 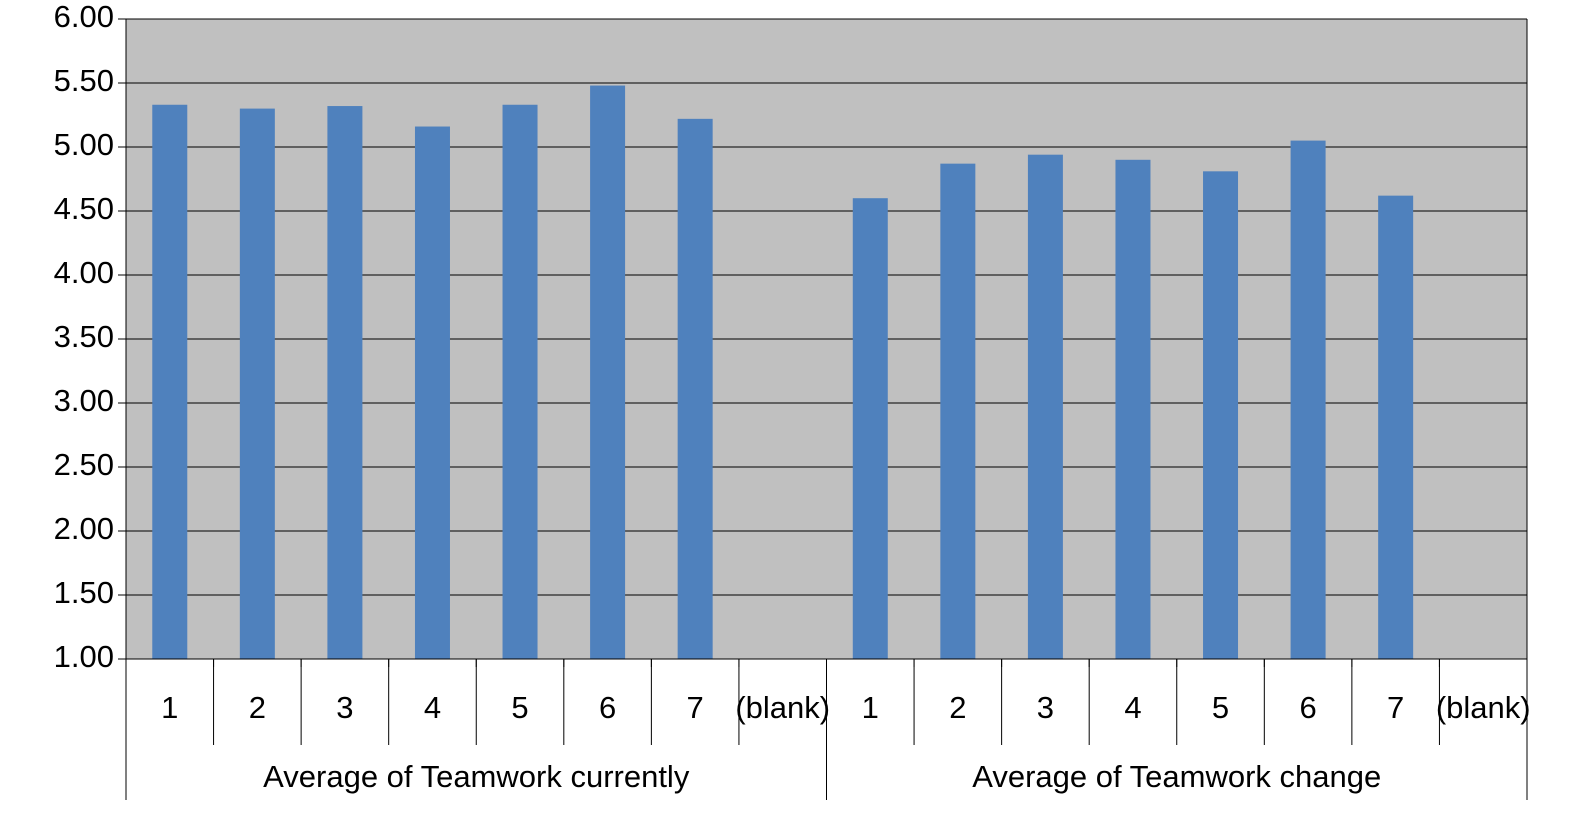 I want to click on y-tick-label: 2.50, so click(x=84, y=464).